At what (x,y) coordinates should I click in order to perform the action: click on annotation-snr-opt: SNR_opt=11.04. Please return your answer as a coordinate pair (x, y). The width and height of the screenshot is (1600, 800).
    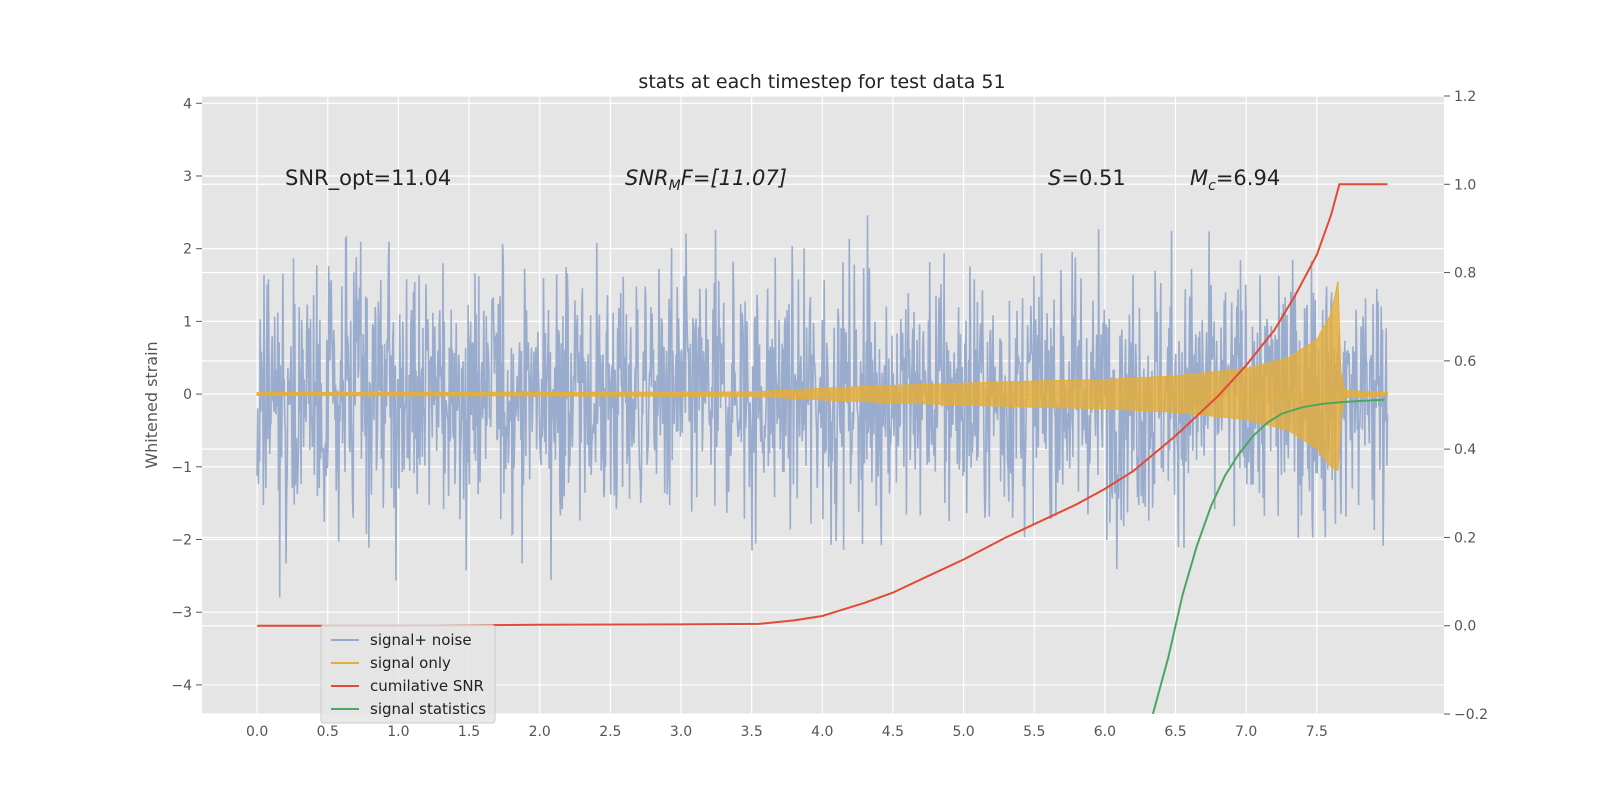
    Looking at the image, I should click on (368, 178).